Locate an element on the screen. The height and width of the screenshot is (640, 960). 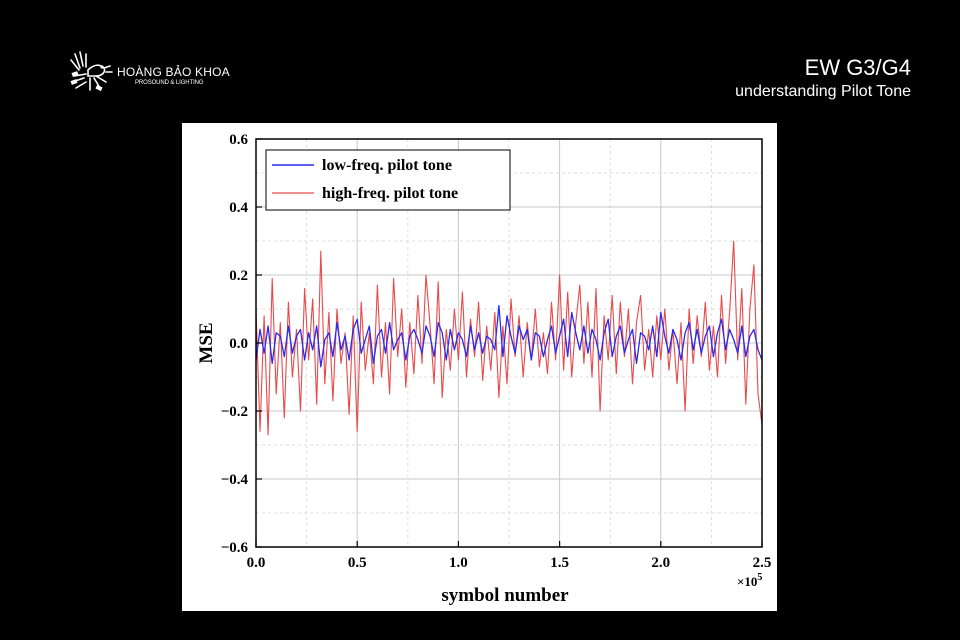
x-tick-label: 1.0 is located at coordinates (458, 563).